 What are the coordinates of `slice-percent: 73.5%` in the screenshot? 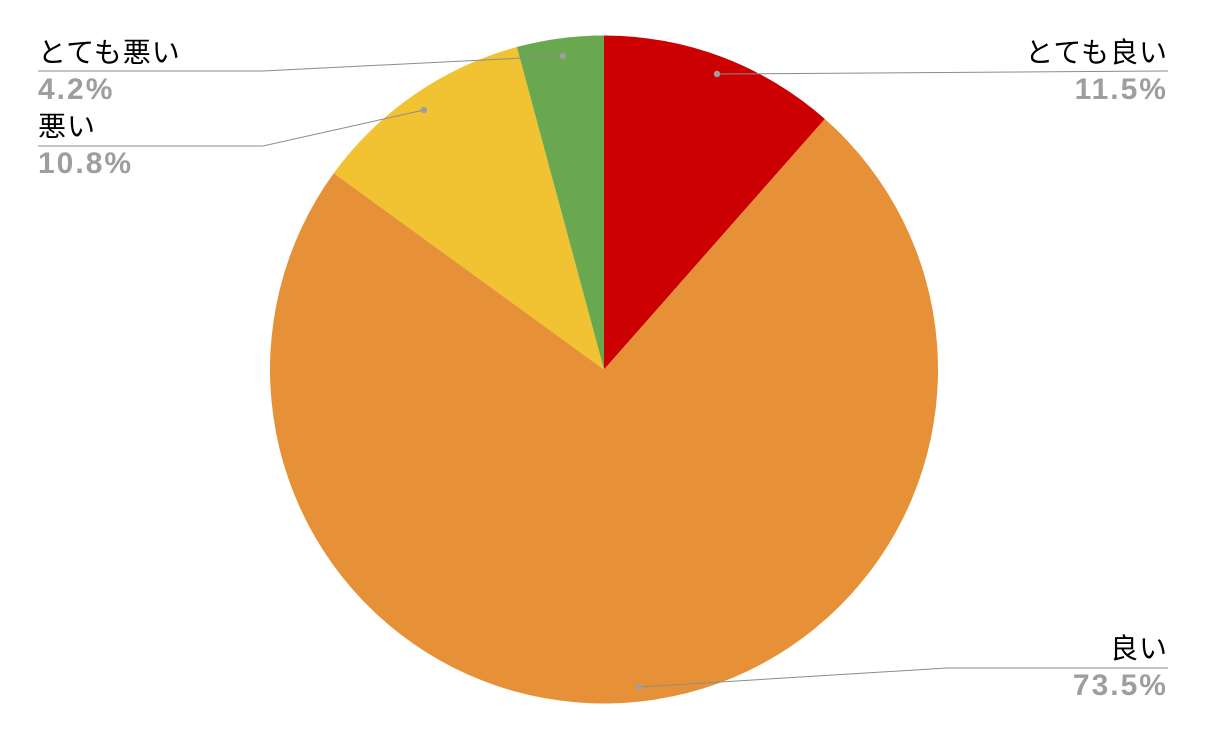 It's located at (1120, 685).